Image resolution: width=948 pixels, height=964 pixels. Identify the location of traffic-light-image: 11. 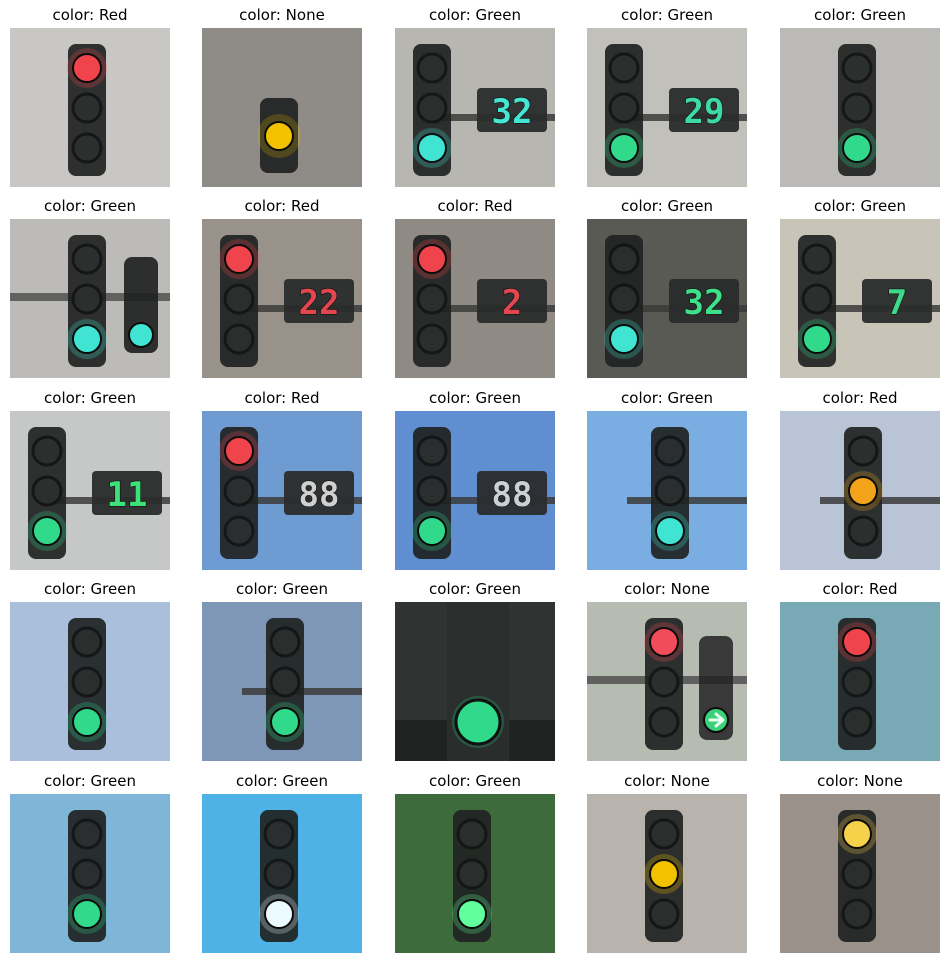
(90, 490).